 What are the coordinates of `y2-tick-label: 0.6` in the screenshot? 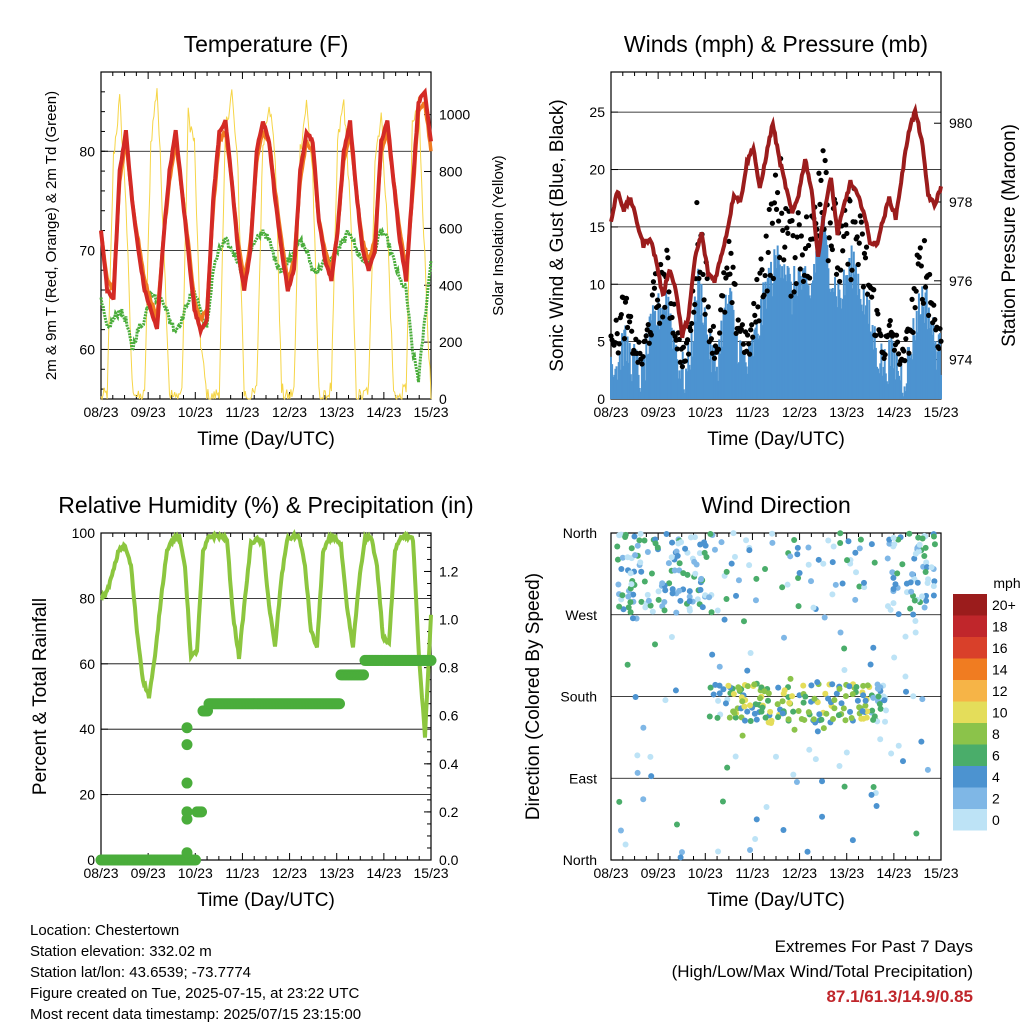 It's located at (449, 716).